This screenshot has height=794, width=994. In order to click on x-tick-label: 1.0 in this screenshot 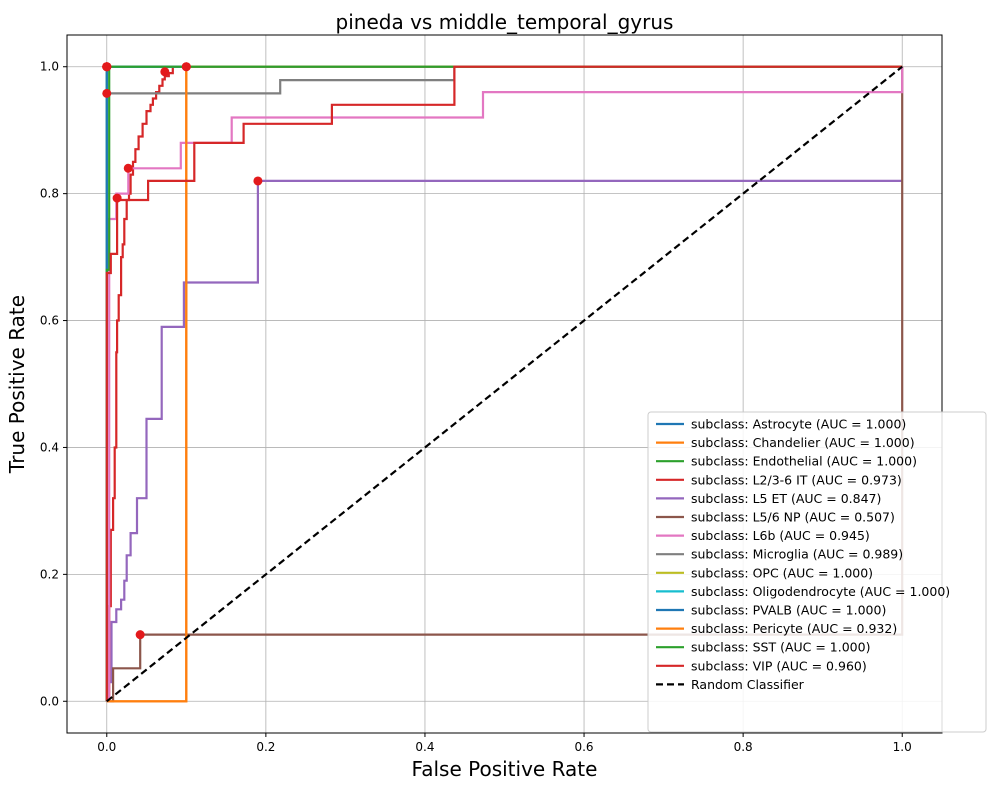, I will do `click(902, 747)`.